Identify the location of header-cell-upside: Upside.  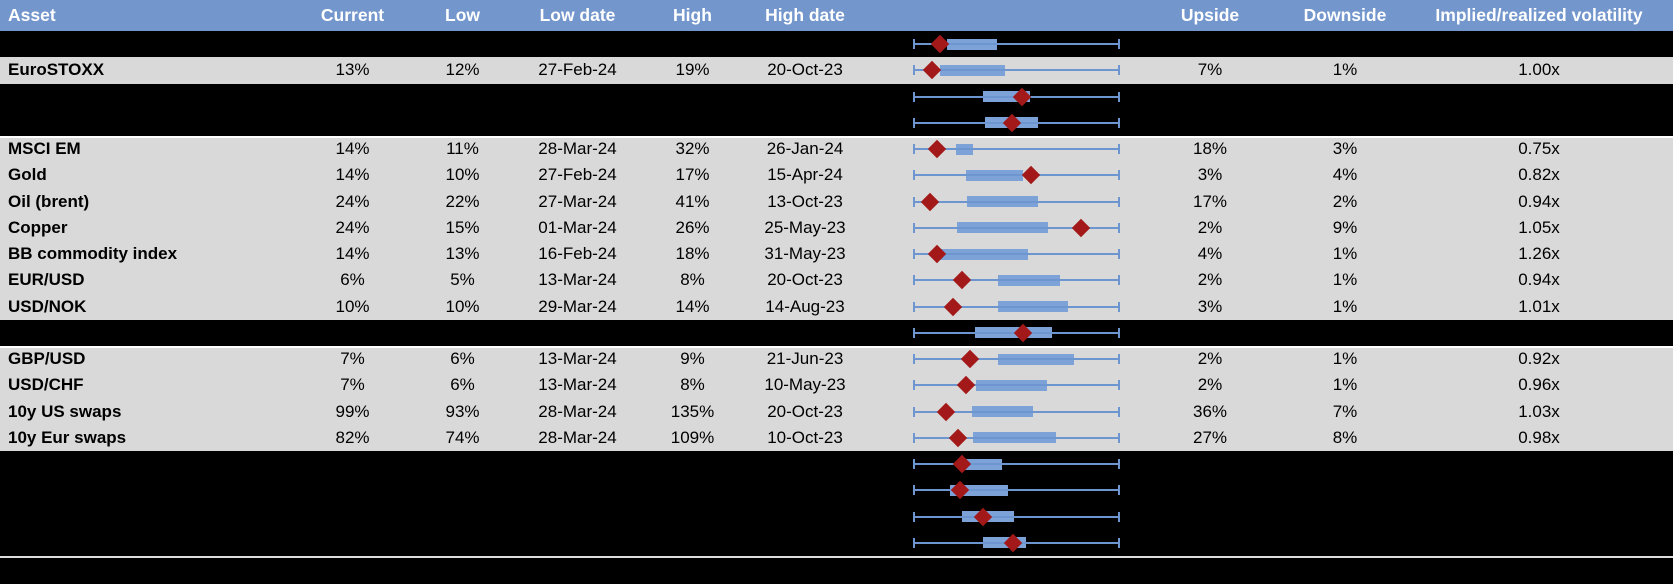
(1210, 15).